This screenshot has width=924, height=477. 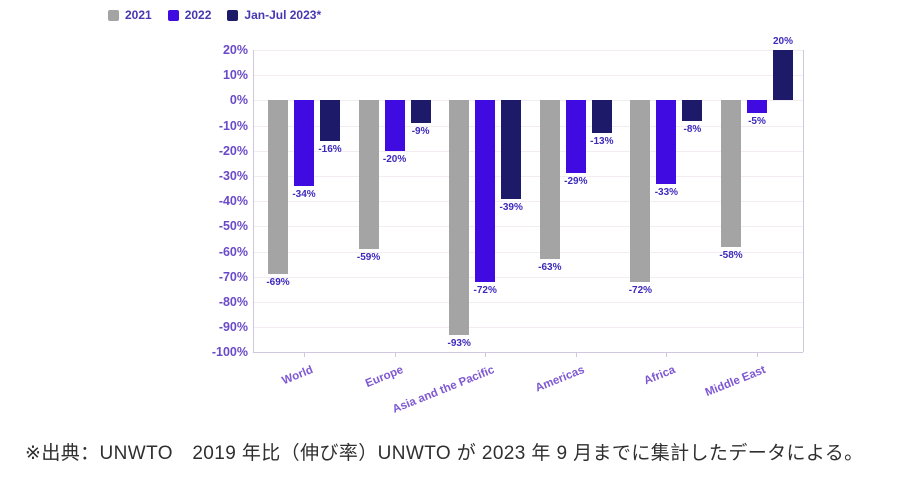 I want to click on y-axis-tick-label: -60%, so click(x=233, y=251).